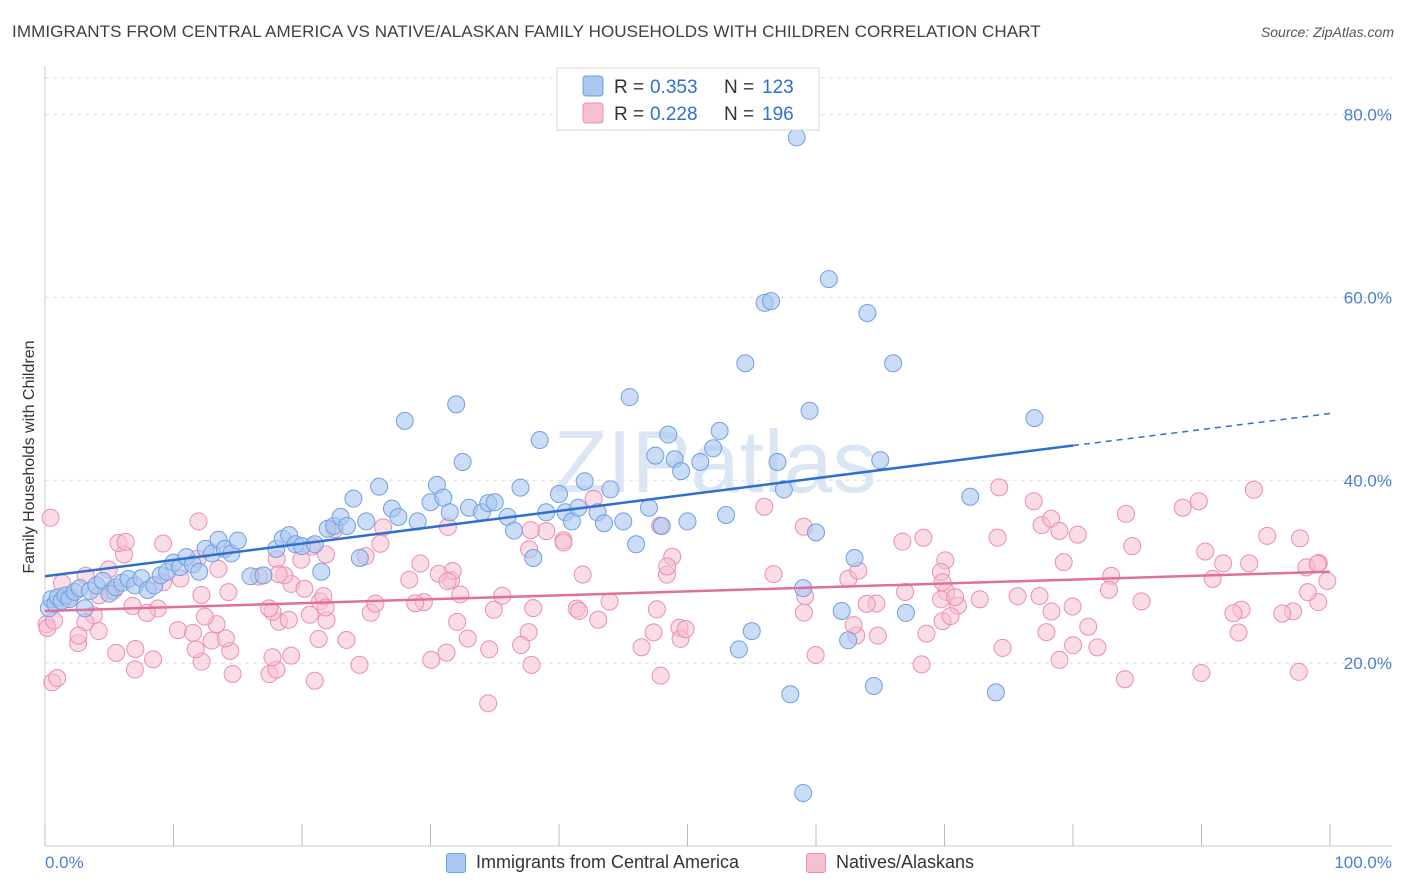 The image size is (1406, 892). I want to click on legend-blue-n-label: N =, so click(739, 87).